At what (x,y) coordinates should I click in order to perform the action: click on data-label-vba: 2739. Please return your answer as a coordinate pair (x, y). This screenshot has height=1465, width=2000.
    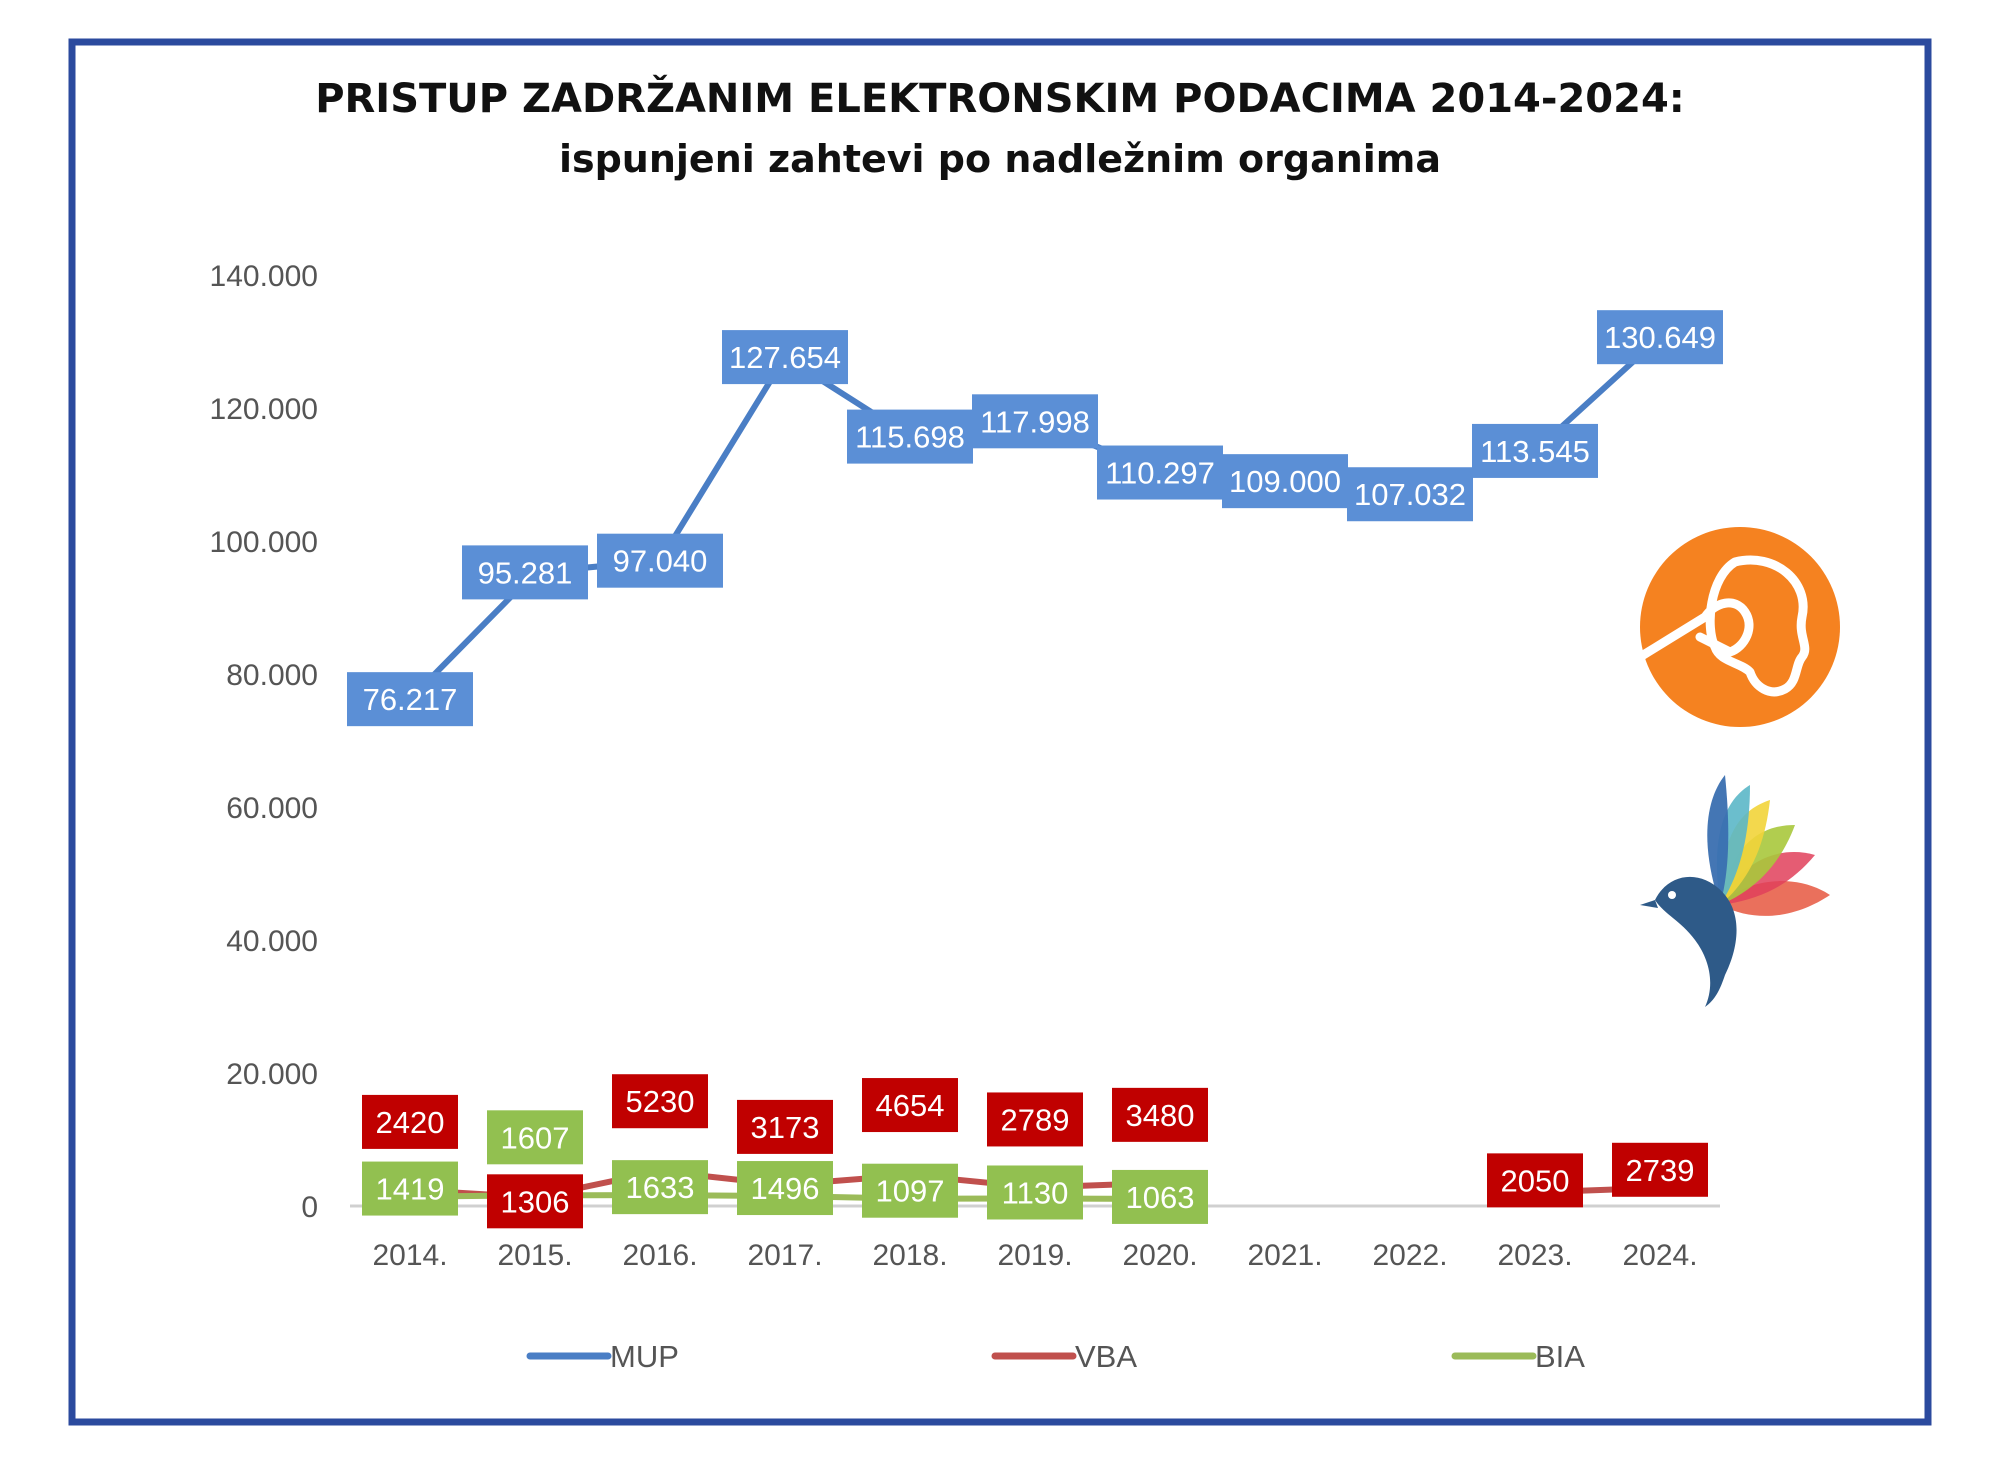
    Looking at the image, I should click on (1660, 1169).